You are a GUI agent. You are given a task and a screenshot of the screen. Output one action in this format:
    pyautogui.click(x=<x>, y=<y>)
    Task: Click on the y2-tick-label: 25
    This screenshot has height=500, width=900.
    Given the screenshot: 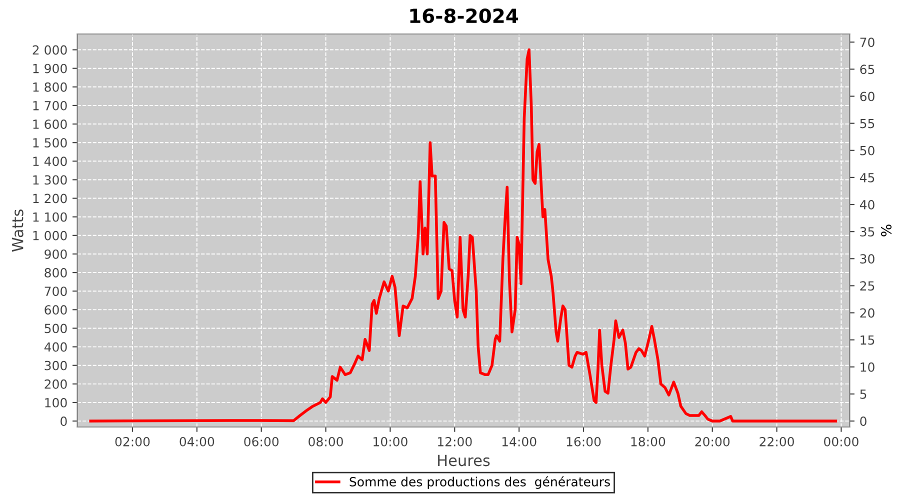 What is the action you would take?
    pyautogui.click(x=867, y=286)
    